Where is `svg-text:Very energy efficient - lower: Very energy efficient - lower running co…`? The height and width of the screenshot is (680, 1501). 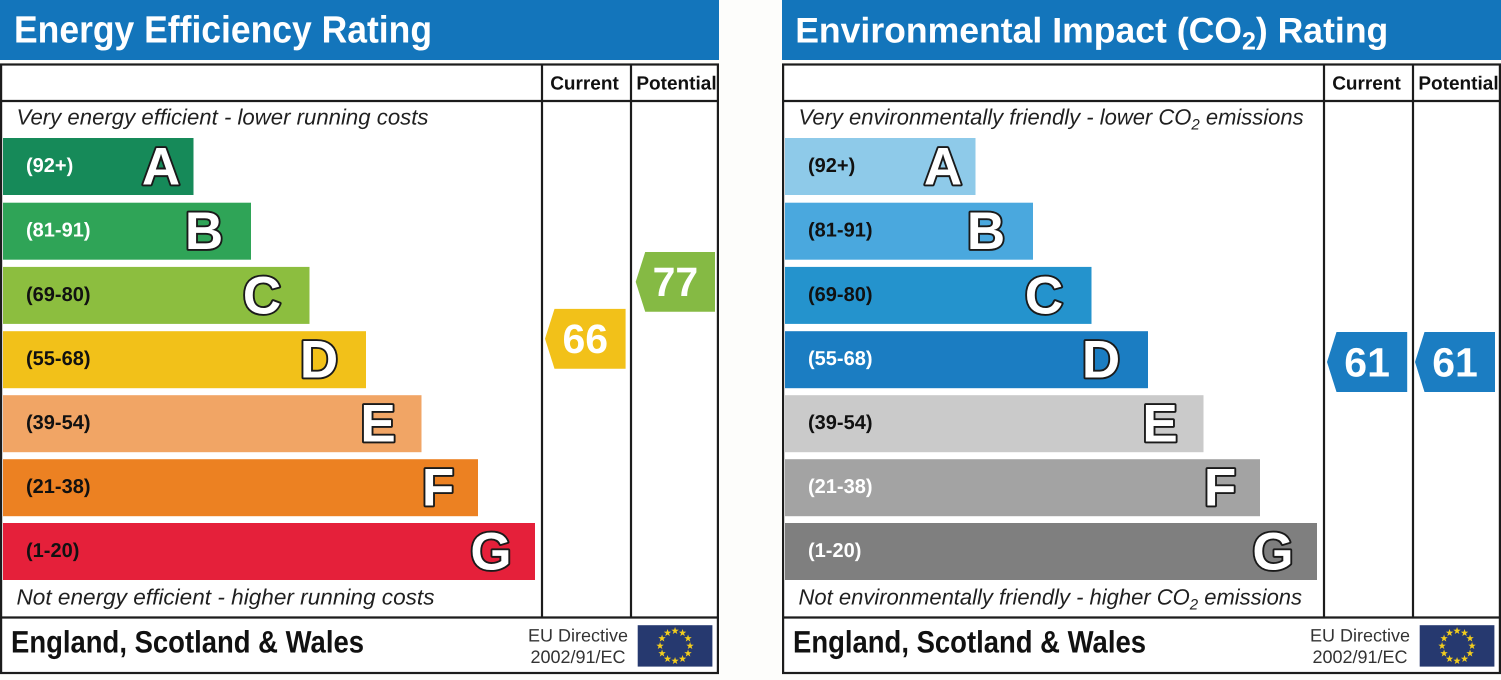 svg-text:Very energy efficient - lower: Very energy efficient - lower running co… is located at coordinates (223, 117).